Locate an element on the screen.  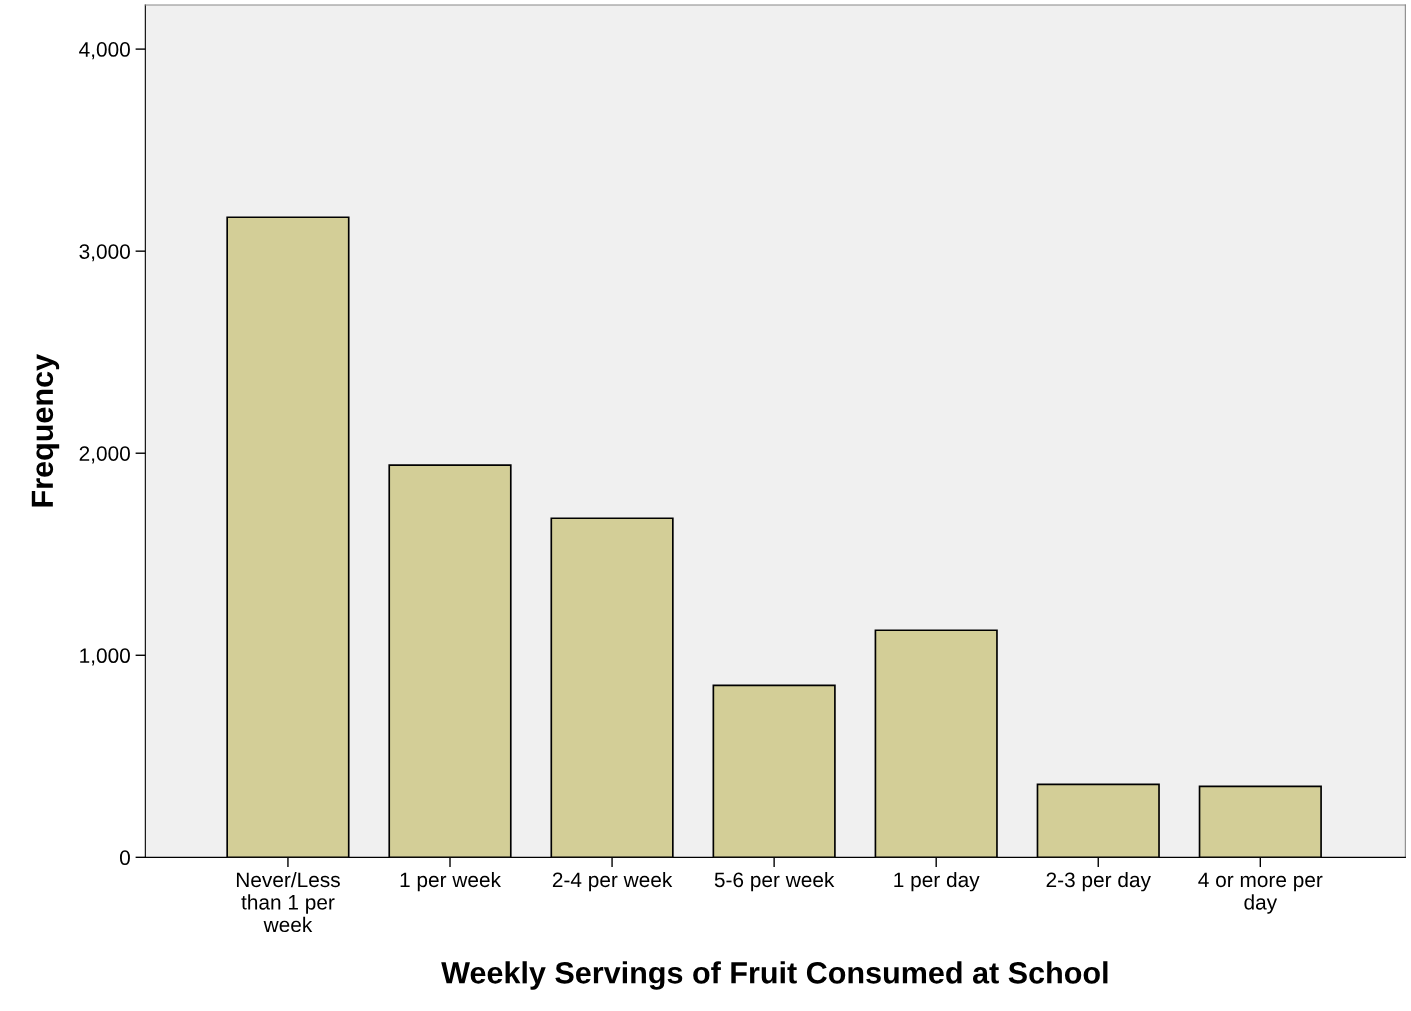
y-tick-label: 2,000 is located at coordinates (104, 455).